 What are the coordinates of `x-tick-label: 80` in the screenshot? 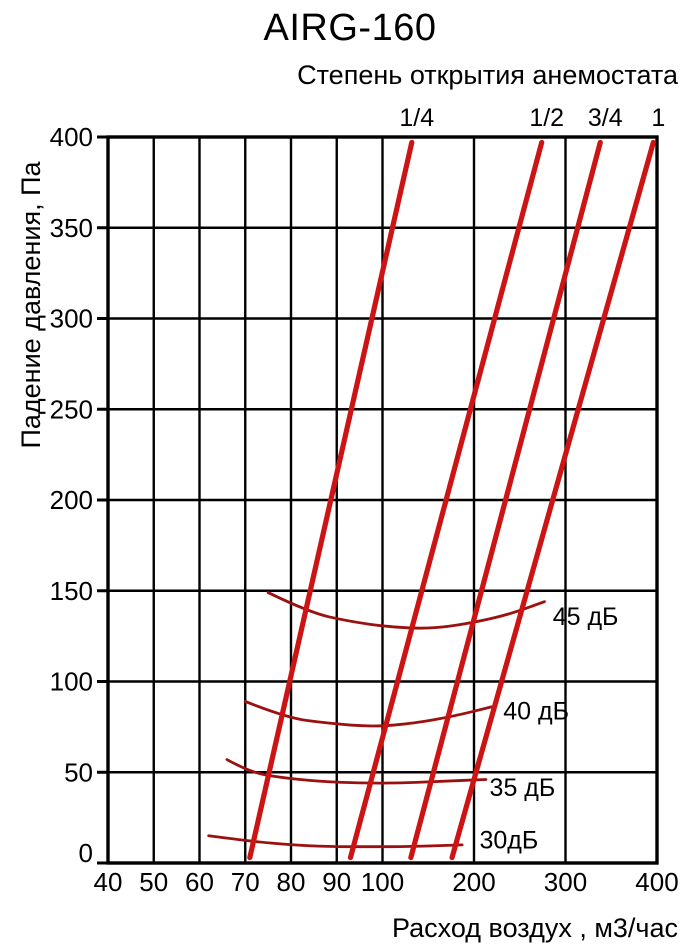 It's located at (291, 882).